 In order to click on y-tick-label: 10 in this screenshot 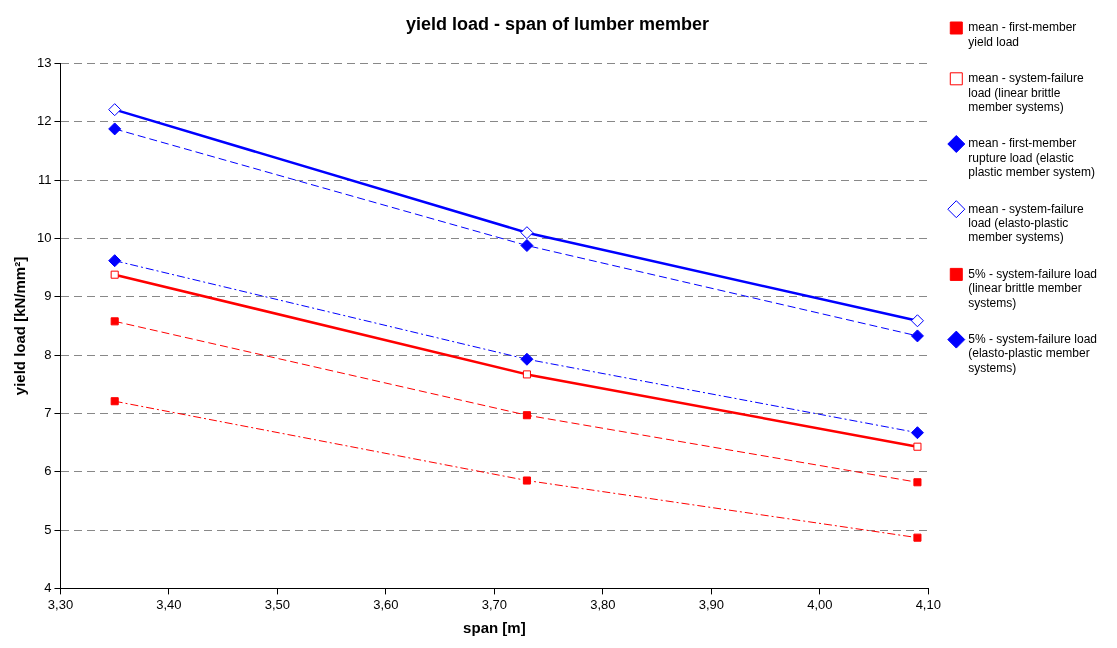, I will do `click(44, 238)`.